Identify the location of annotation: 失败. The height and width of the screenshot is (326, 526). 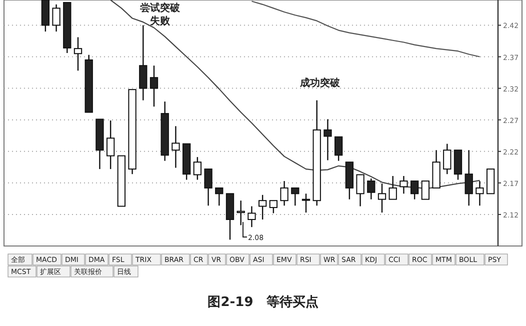
(160, 21).